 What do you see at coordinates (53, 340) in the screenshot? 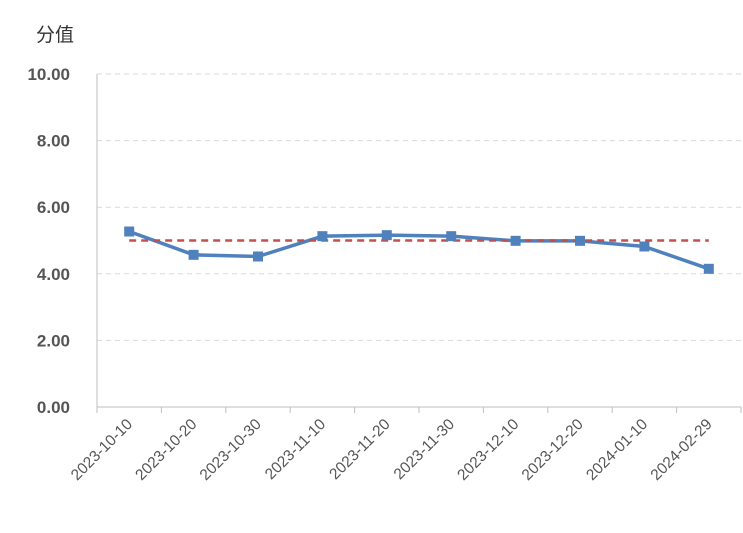
I see `y-tick-label: 2.00` at bounding box center [53, 340].